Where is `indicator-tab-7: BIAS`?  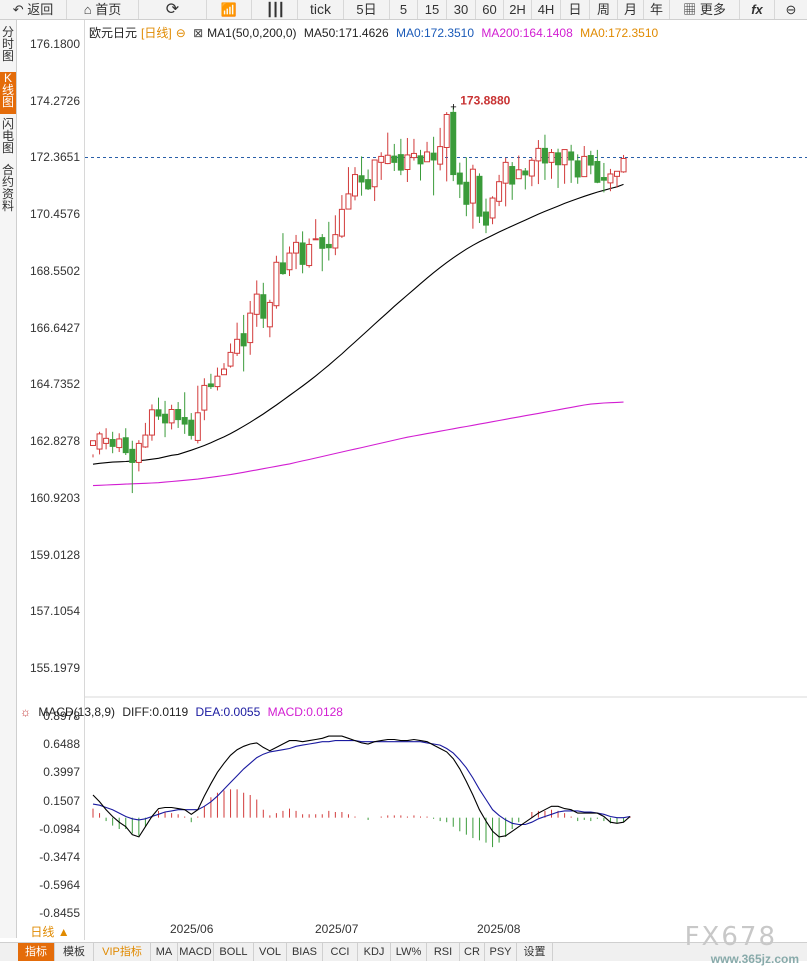
indicator-tab-7: BIAS is located at coordinates (305, 952).